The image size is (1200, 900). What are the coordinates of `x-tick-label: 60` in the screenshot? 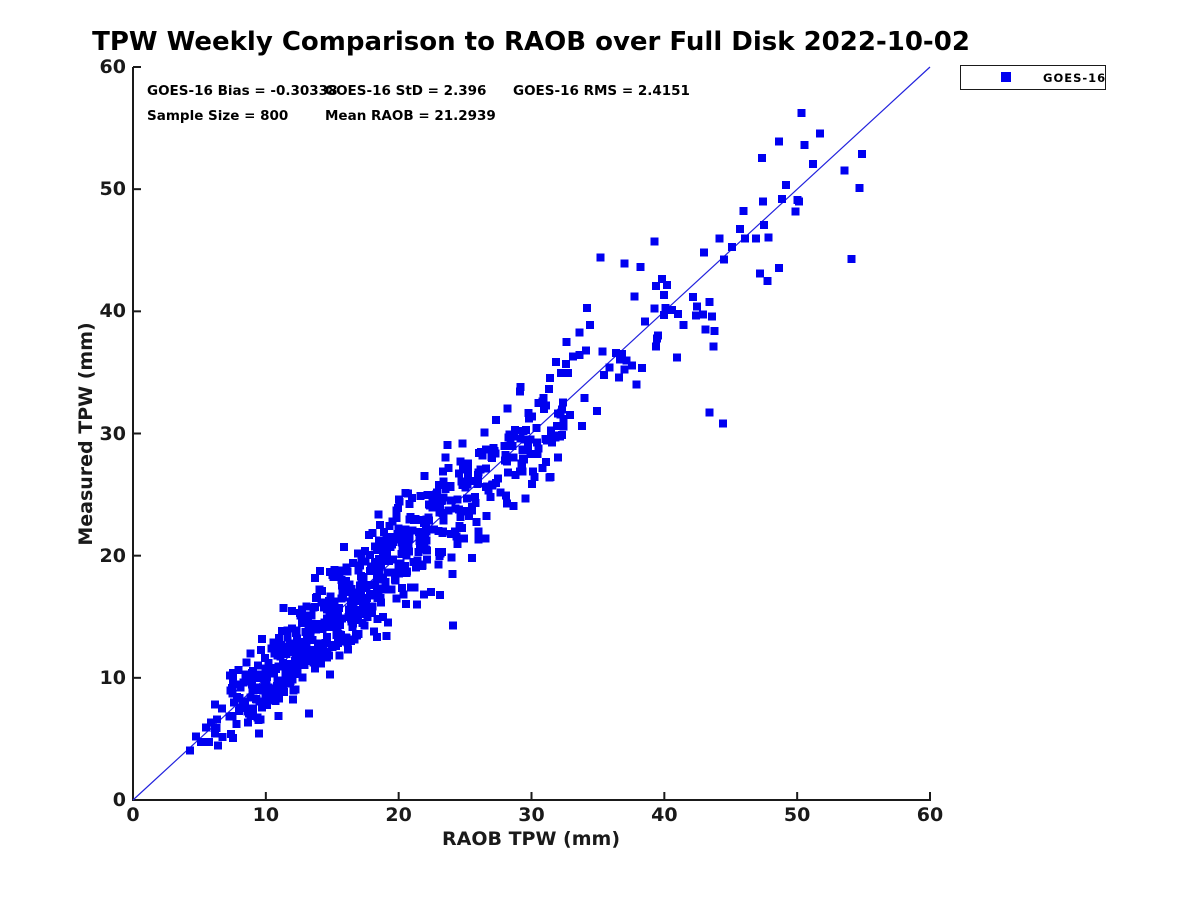 It's located at (930, 815).